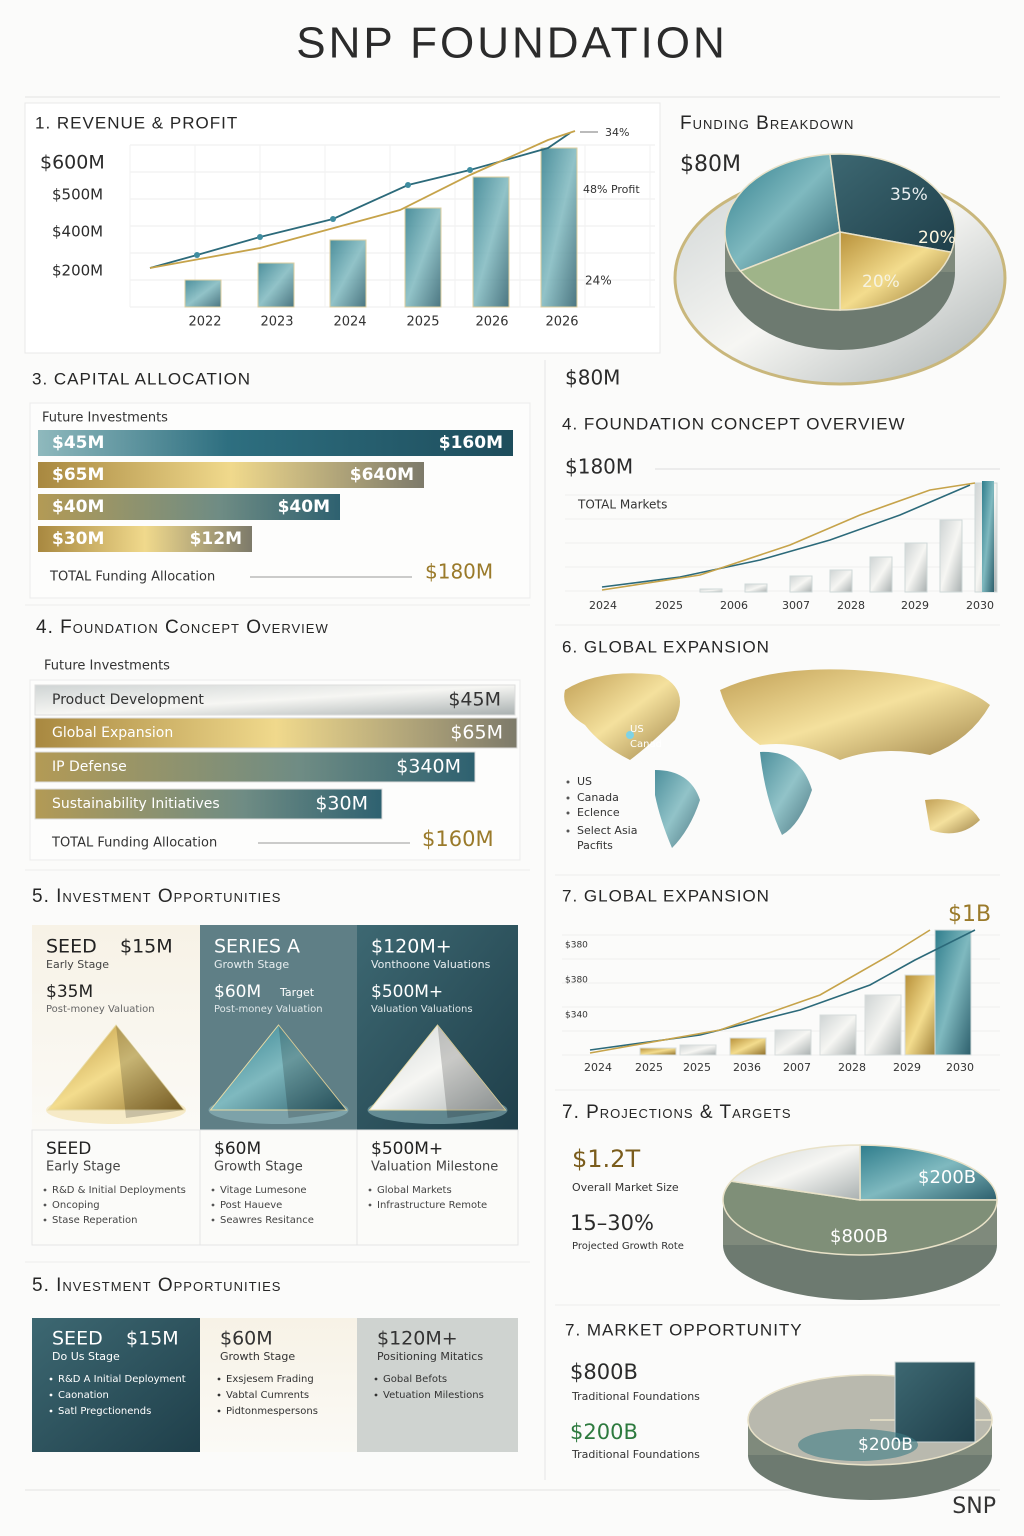 This screenshot has height=1536, width=1024. I want to click on card-bullet: Post Haueve, so click(251, 1205).